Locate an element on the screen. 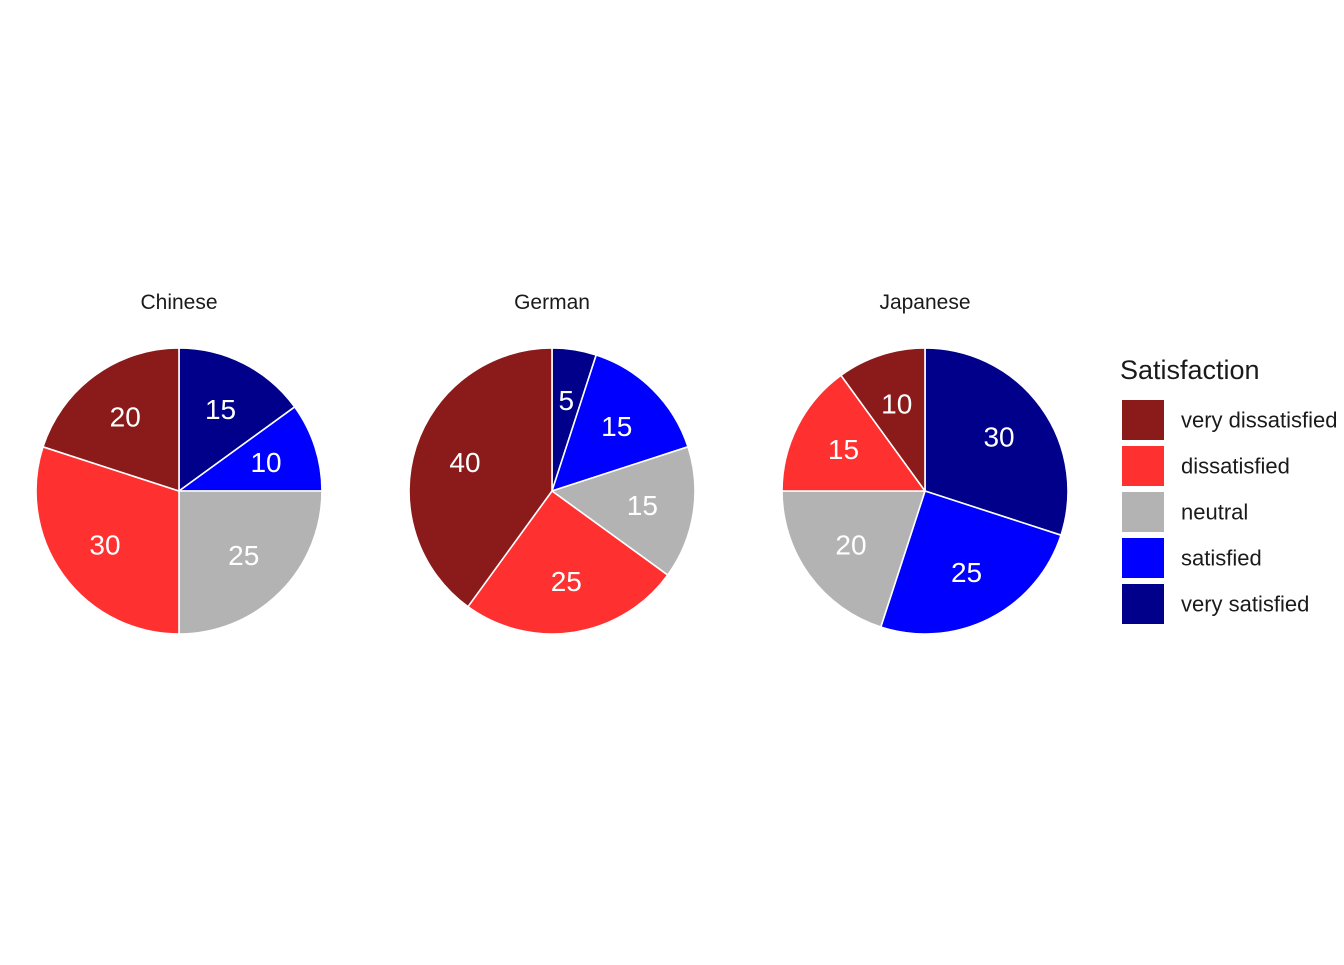 This screenshot has height=965, width=1344. slice-label-satisfied: 25 is located at coordinates (966, 572).